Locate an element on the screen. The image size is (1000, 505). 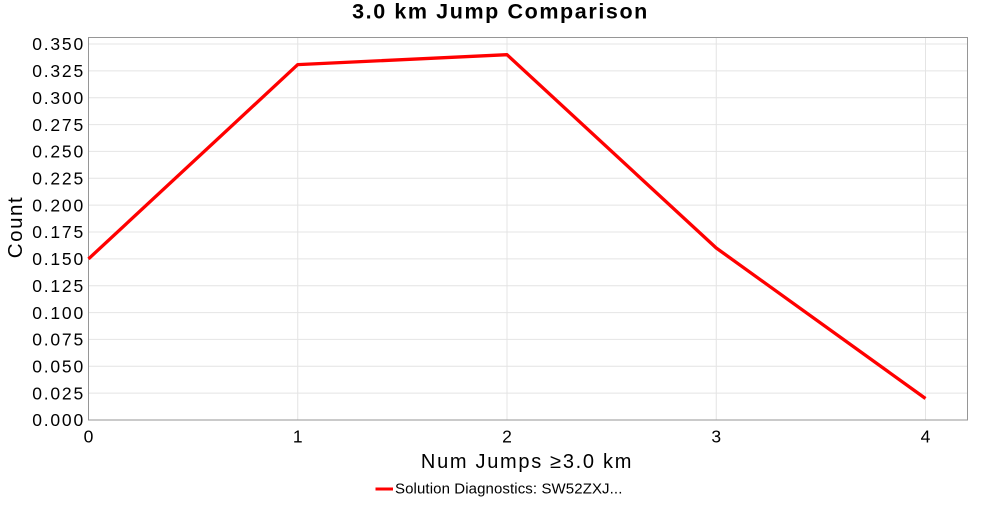
svg-text: 0.225 is located at coordinates (58, 179).